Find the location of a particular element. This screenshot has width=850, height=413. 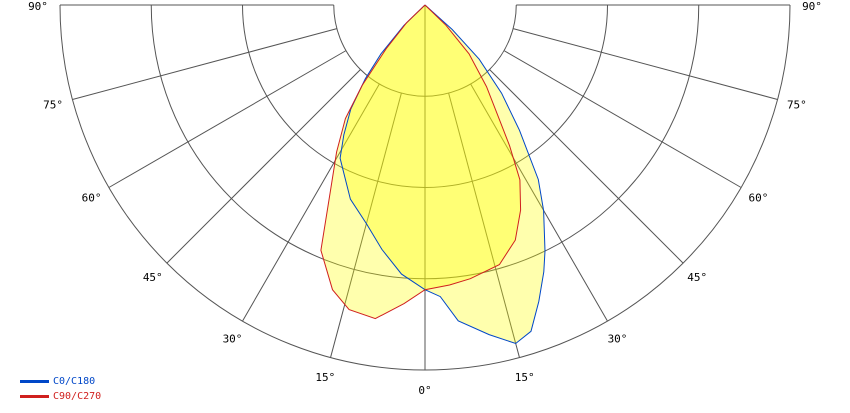

legend-swatch-red is located at coordinates (34, 396).